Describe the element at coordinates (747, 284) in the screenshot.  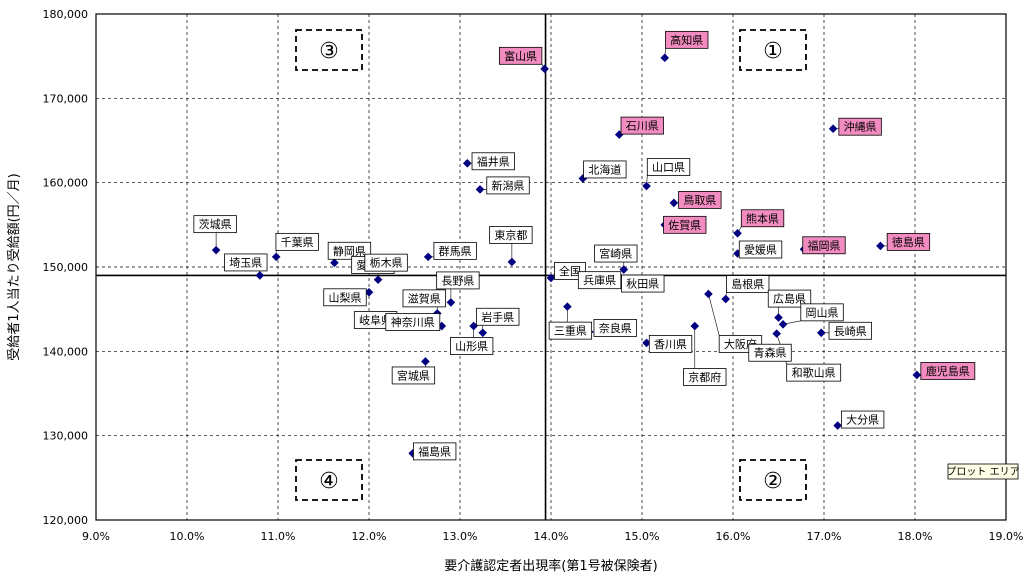
I see `point-label: 島根県` at that location.